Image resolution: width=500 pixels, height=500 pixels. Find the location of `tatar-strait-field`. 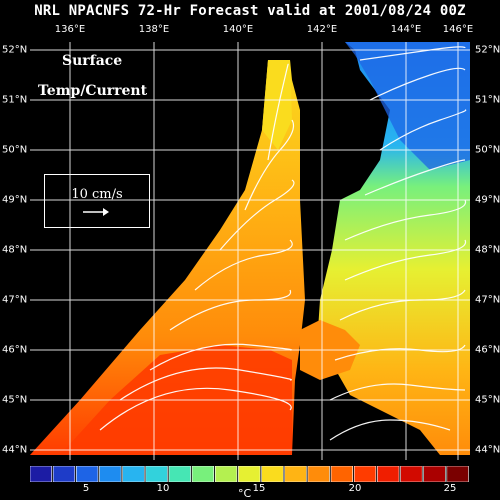

tatar-strait-field is located at coordinates (277, 105).